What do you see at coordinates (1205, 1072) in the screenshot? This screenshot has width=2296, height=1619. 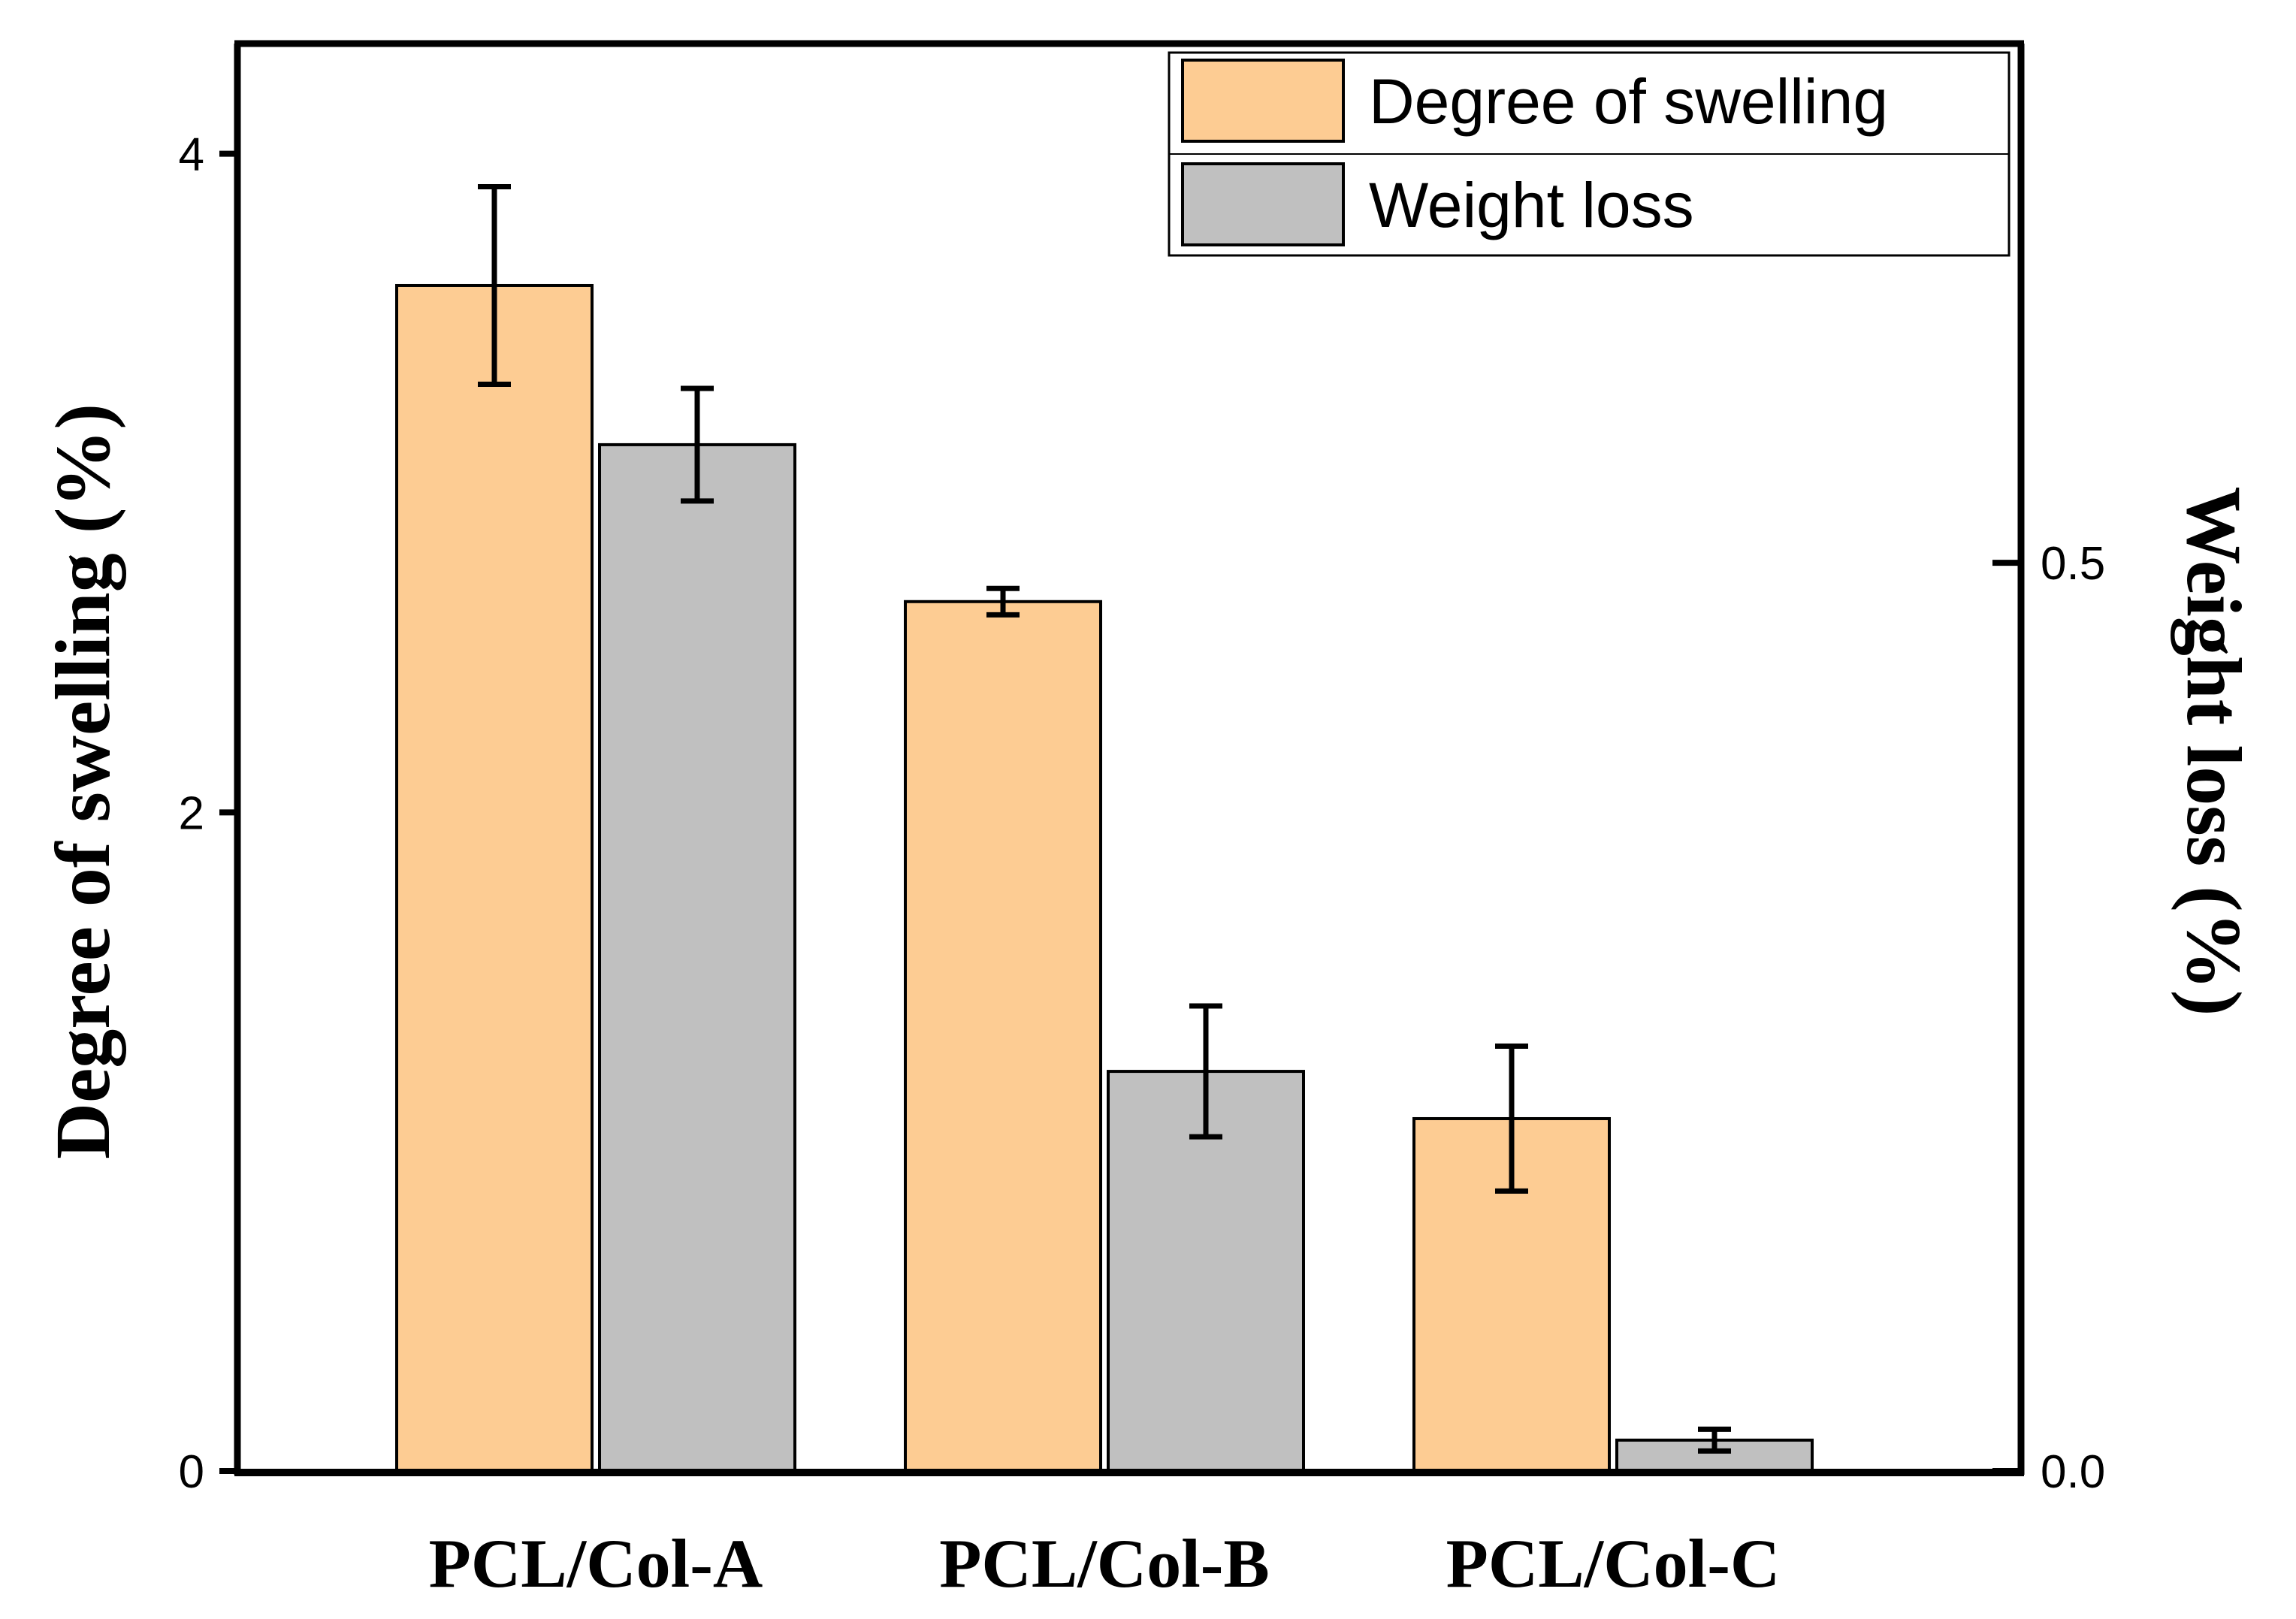 I see `error-bar-weight-loss-pcl-col-b` at bounding box center [1205, 1072].